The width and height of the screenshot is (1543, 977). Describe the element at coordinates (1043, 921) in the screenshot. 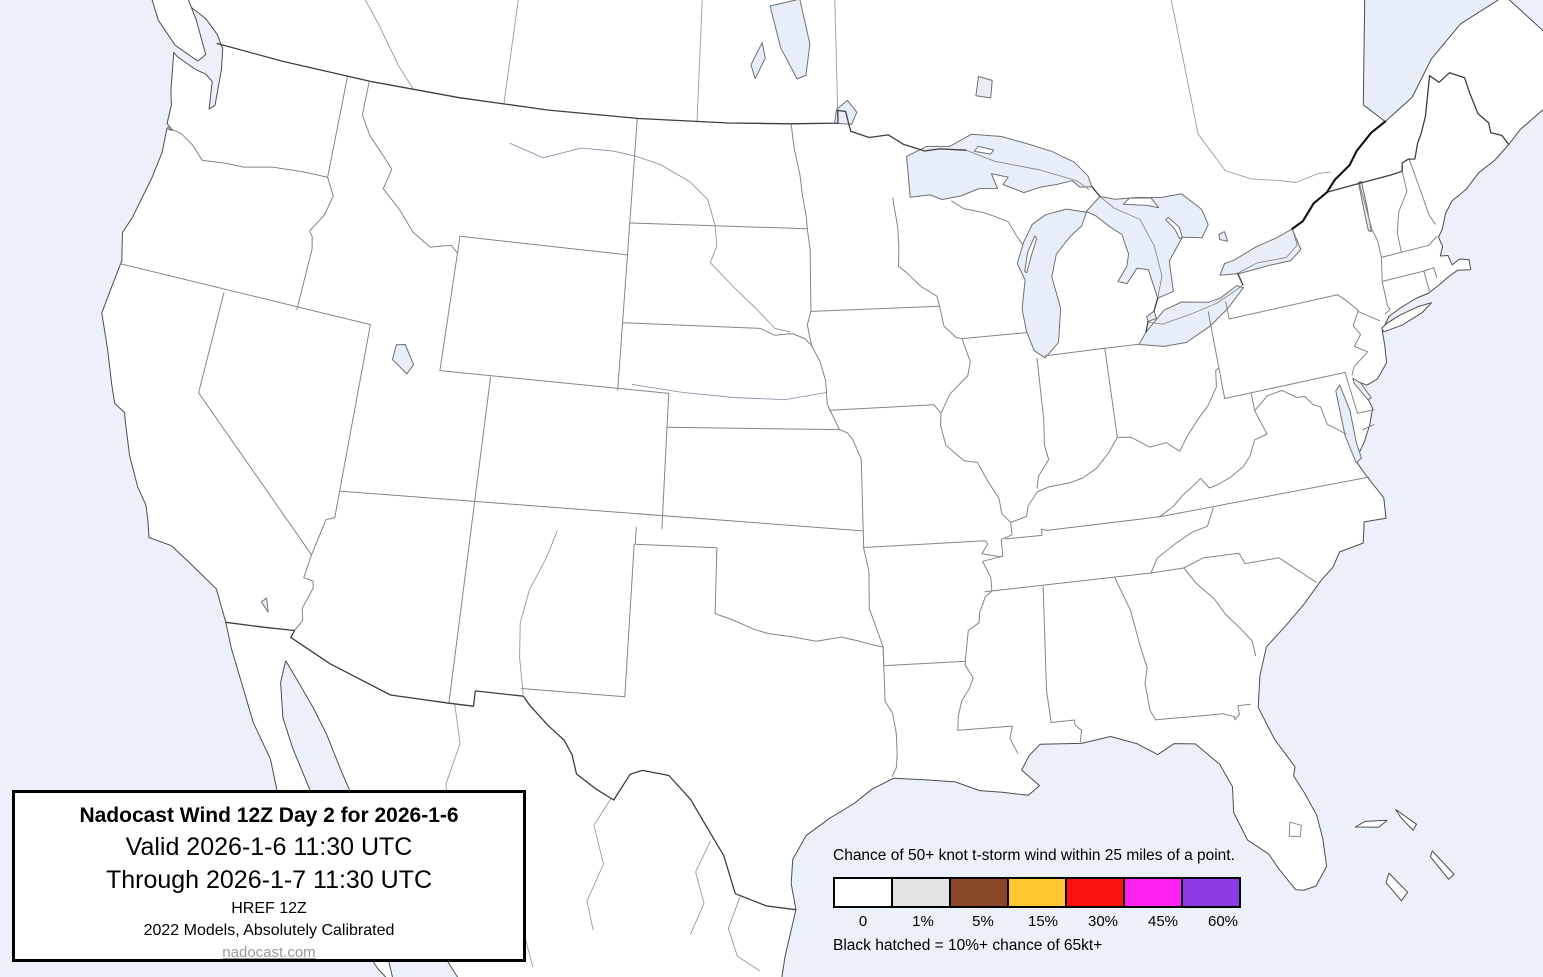

I see `legend-bin-label: 15%` at that location.